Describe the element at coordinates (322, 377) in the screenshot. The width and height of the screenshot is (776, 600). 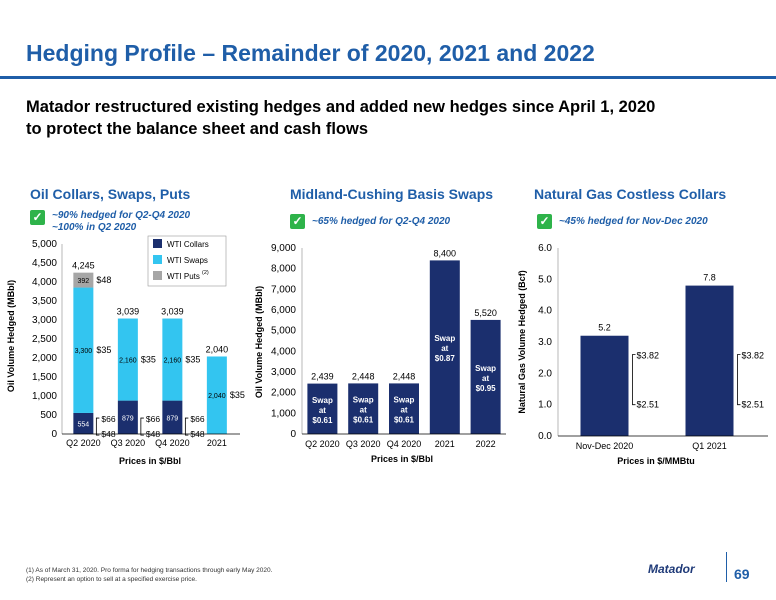
I see `value-label: 2,439` at that location.